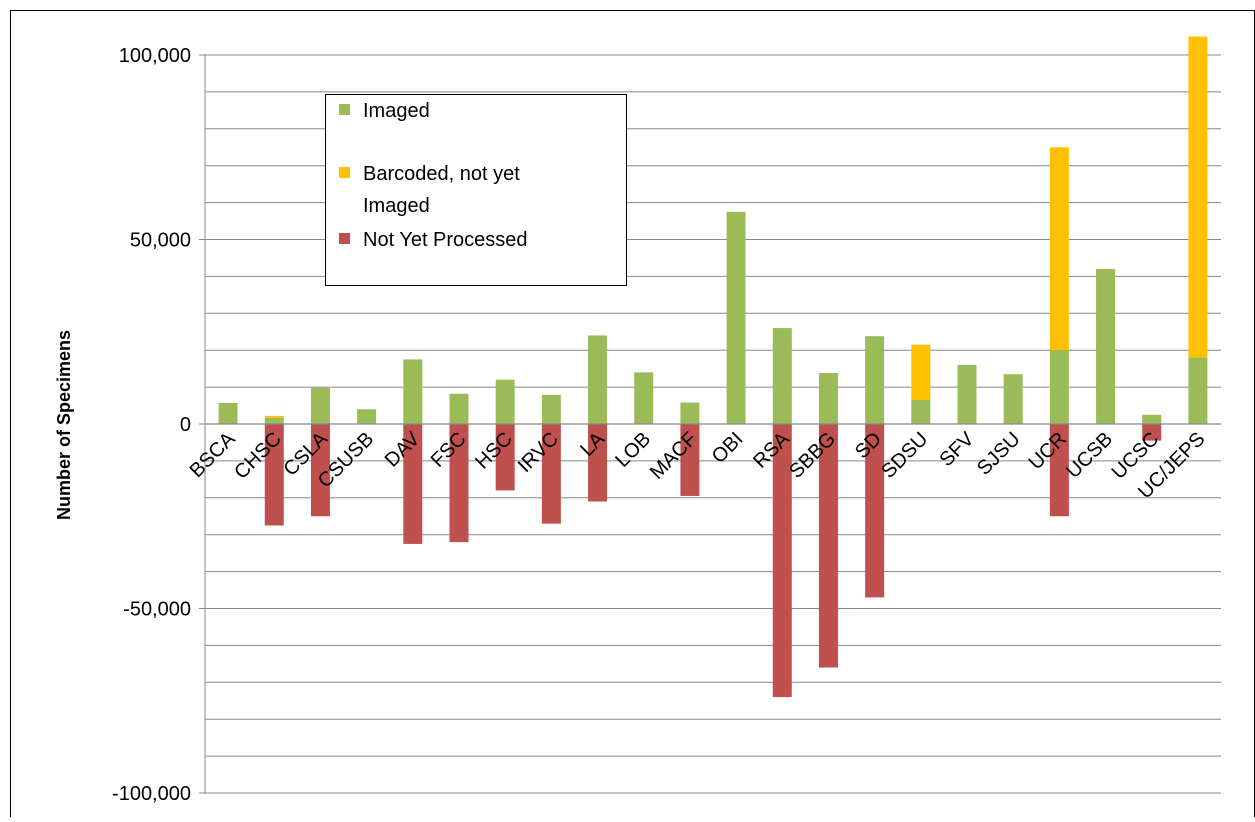 Image resolution: width=1255 pixels, height=822 pixels. I want to click on y-tick-label: 100,000, so click(155, 56).